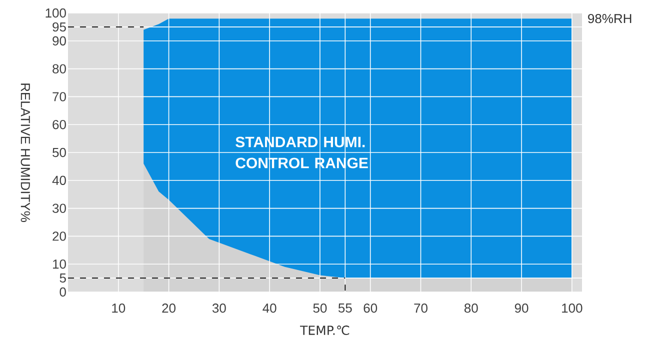 The height and width of the screenshot is (356, 657). What do you see at coordinates (320, 308) in the screenshot?
I see `x-tick-label: 50` at bounding box center [320, 308].